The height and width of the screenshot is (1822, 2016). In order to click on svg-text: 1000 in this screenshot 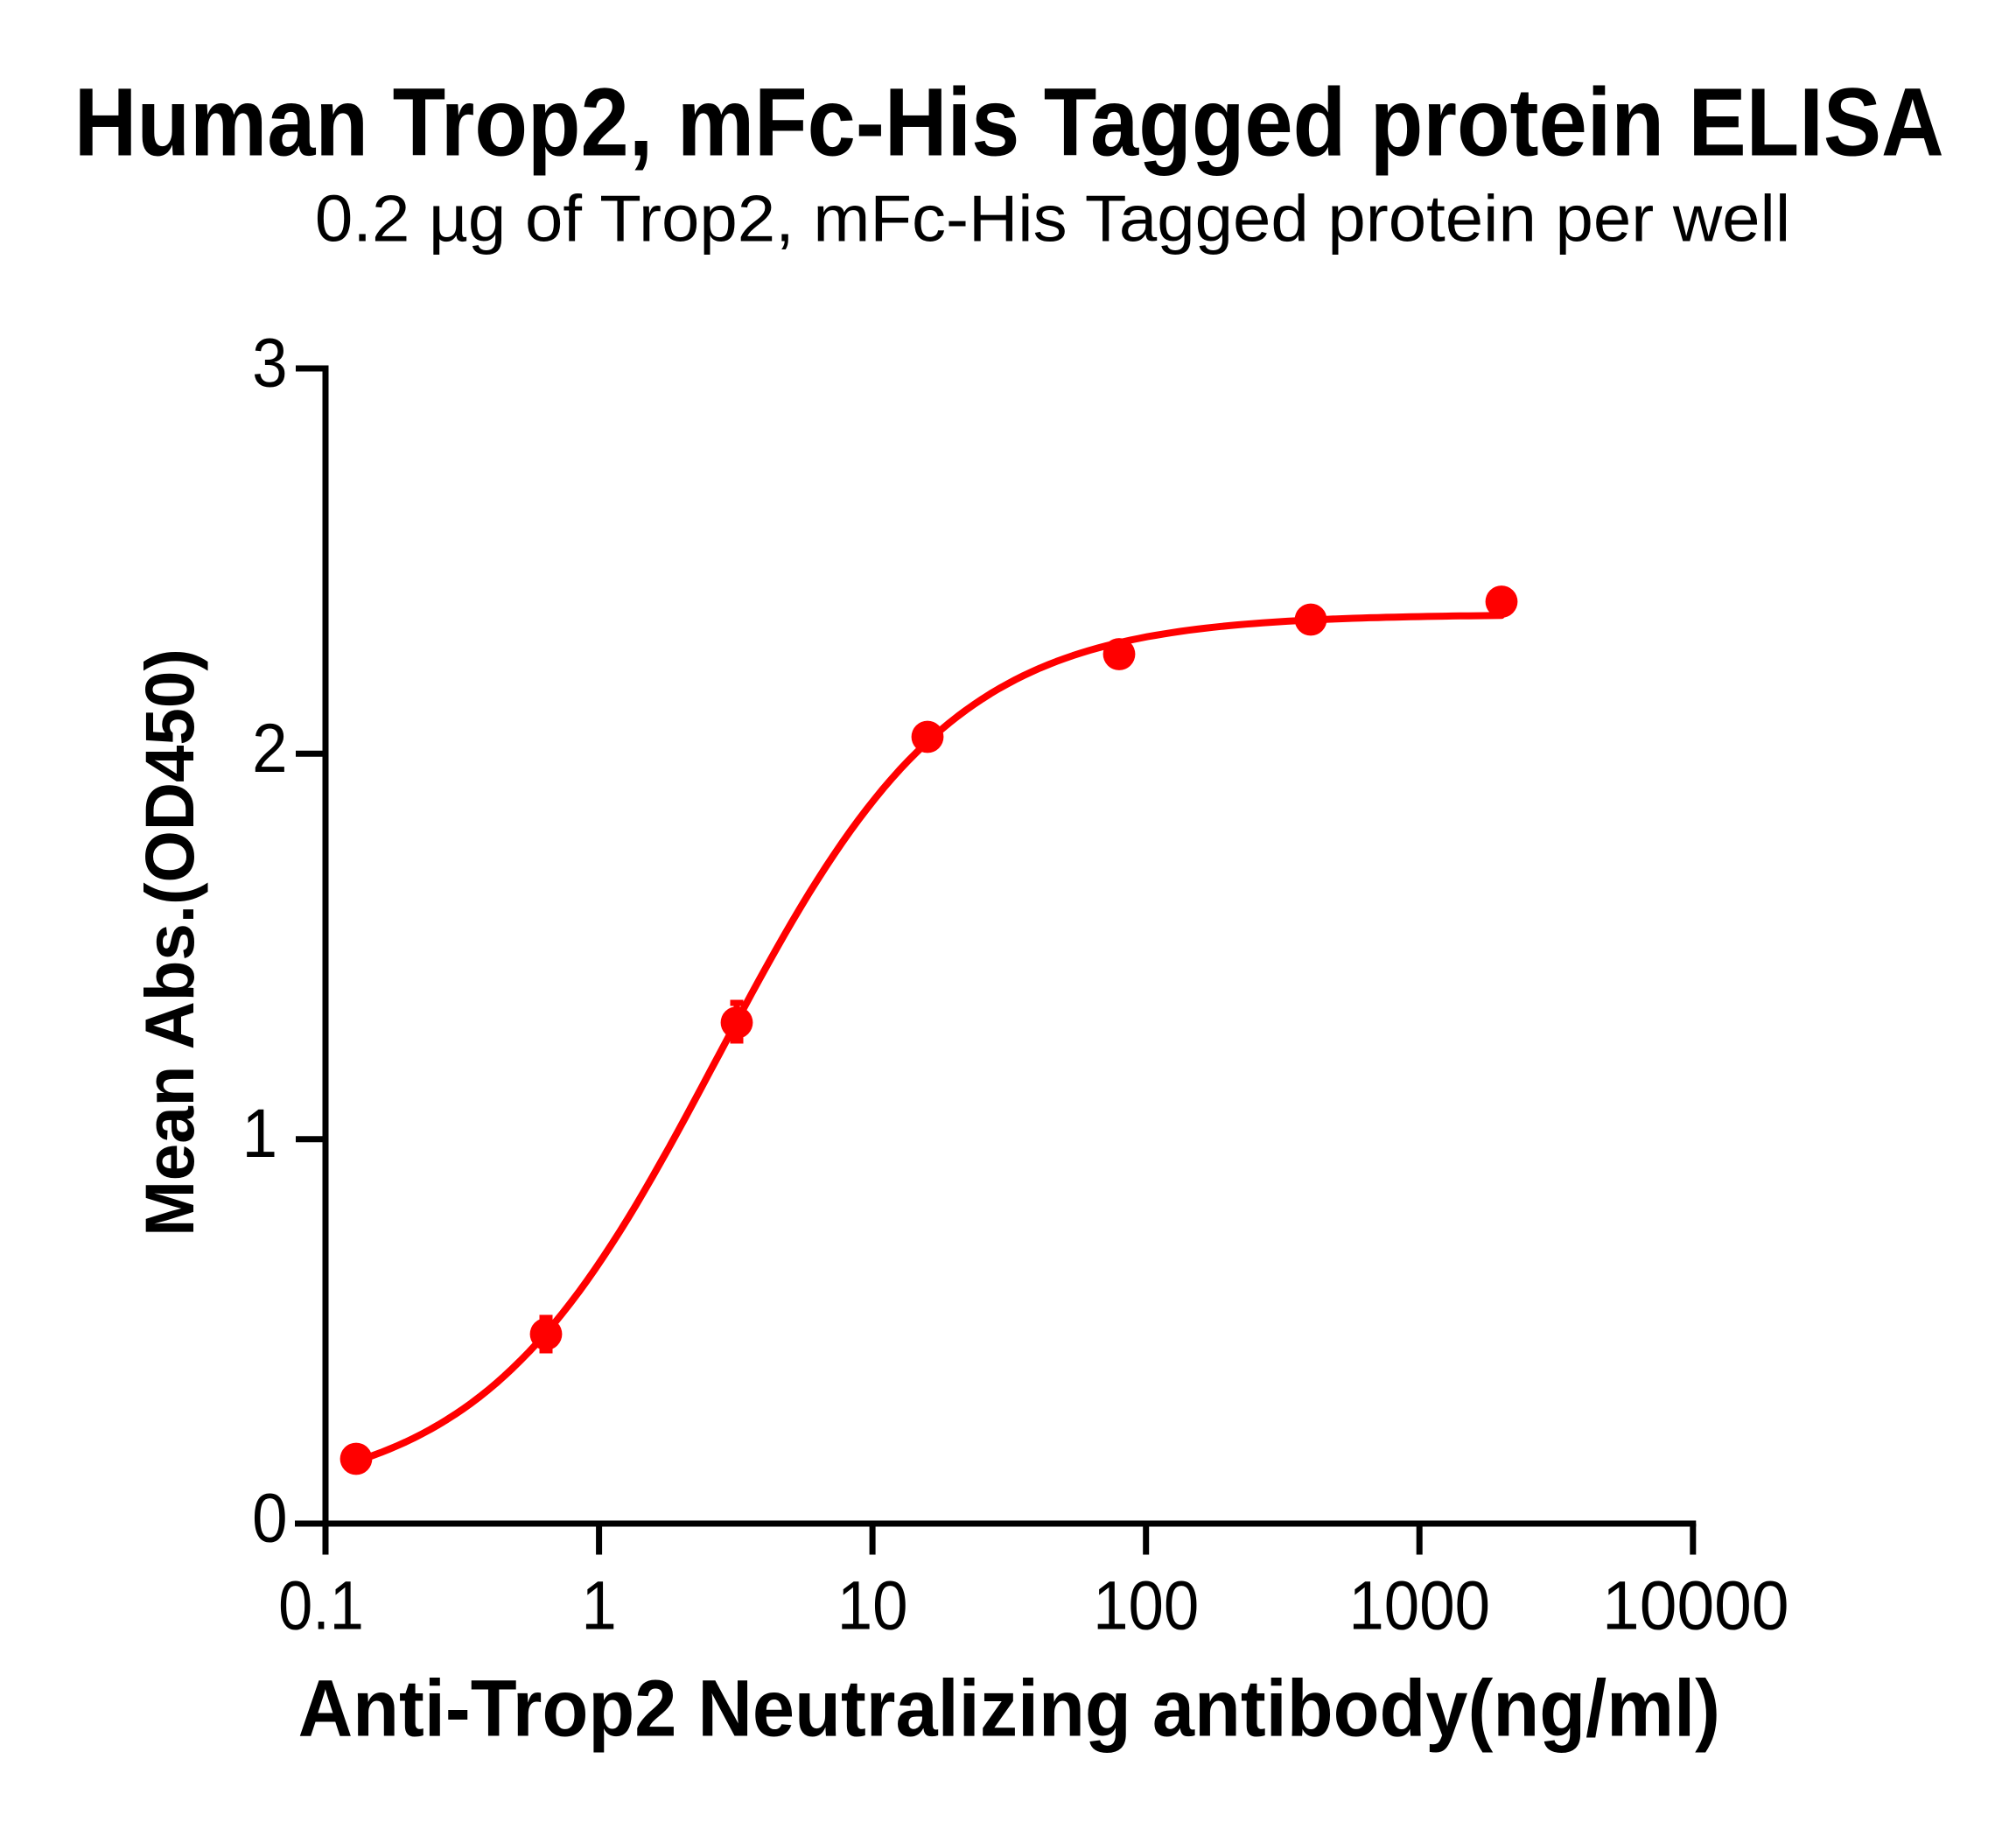, I will do `click(1419, 1605)`.